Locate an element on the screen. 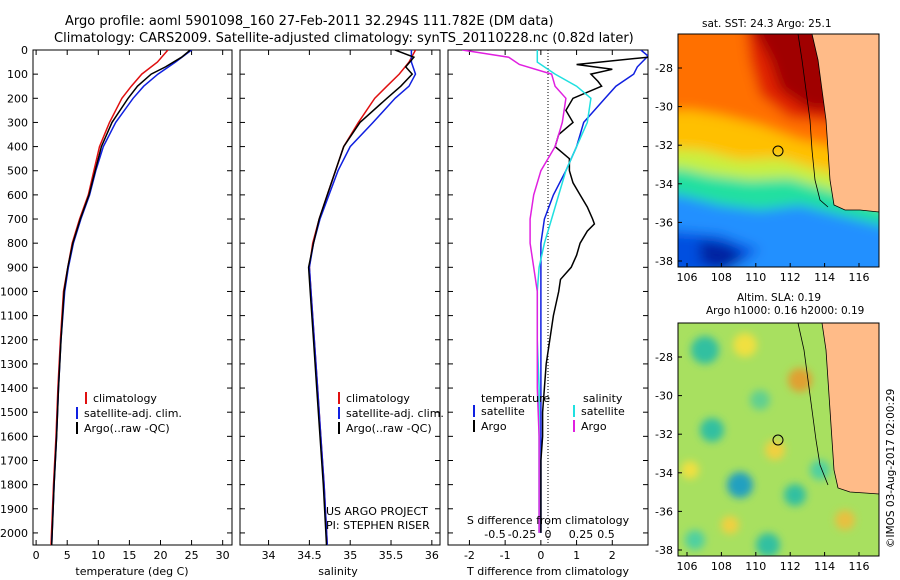 The image size is (900, 580). timestamp: ©IMOS 03-Aug-2017 02:00:29 is located at coordinates (891, 468).